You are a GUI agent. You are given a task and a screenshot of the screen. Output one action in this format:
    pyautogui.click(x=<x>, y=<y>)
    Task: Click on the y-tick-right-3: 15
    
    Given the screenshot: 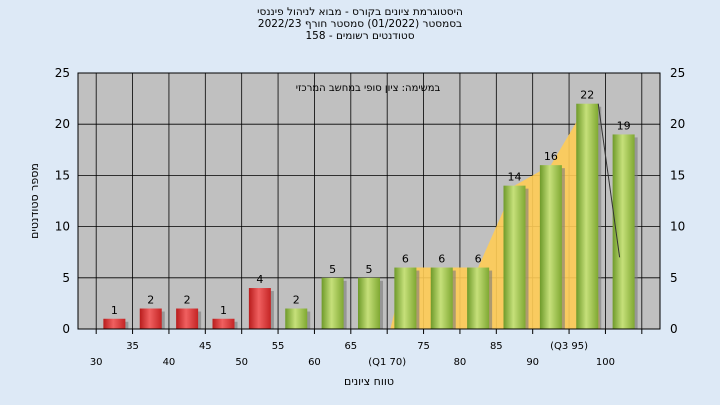 What is the action you would take?
    pyautogui.click(x=677, y=175)
    